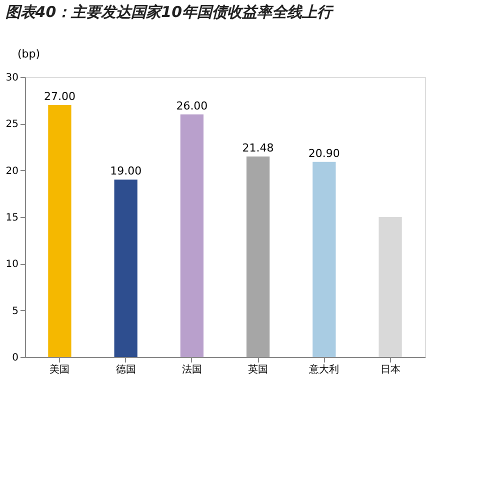 The image size is (480, 480). What do you see at coordinates (15, 311) in the screenshot?
I see `y-tick-label: 5` at bounding box center [15, 311].